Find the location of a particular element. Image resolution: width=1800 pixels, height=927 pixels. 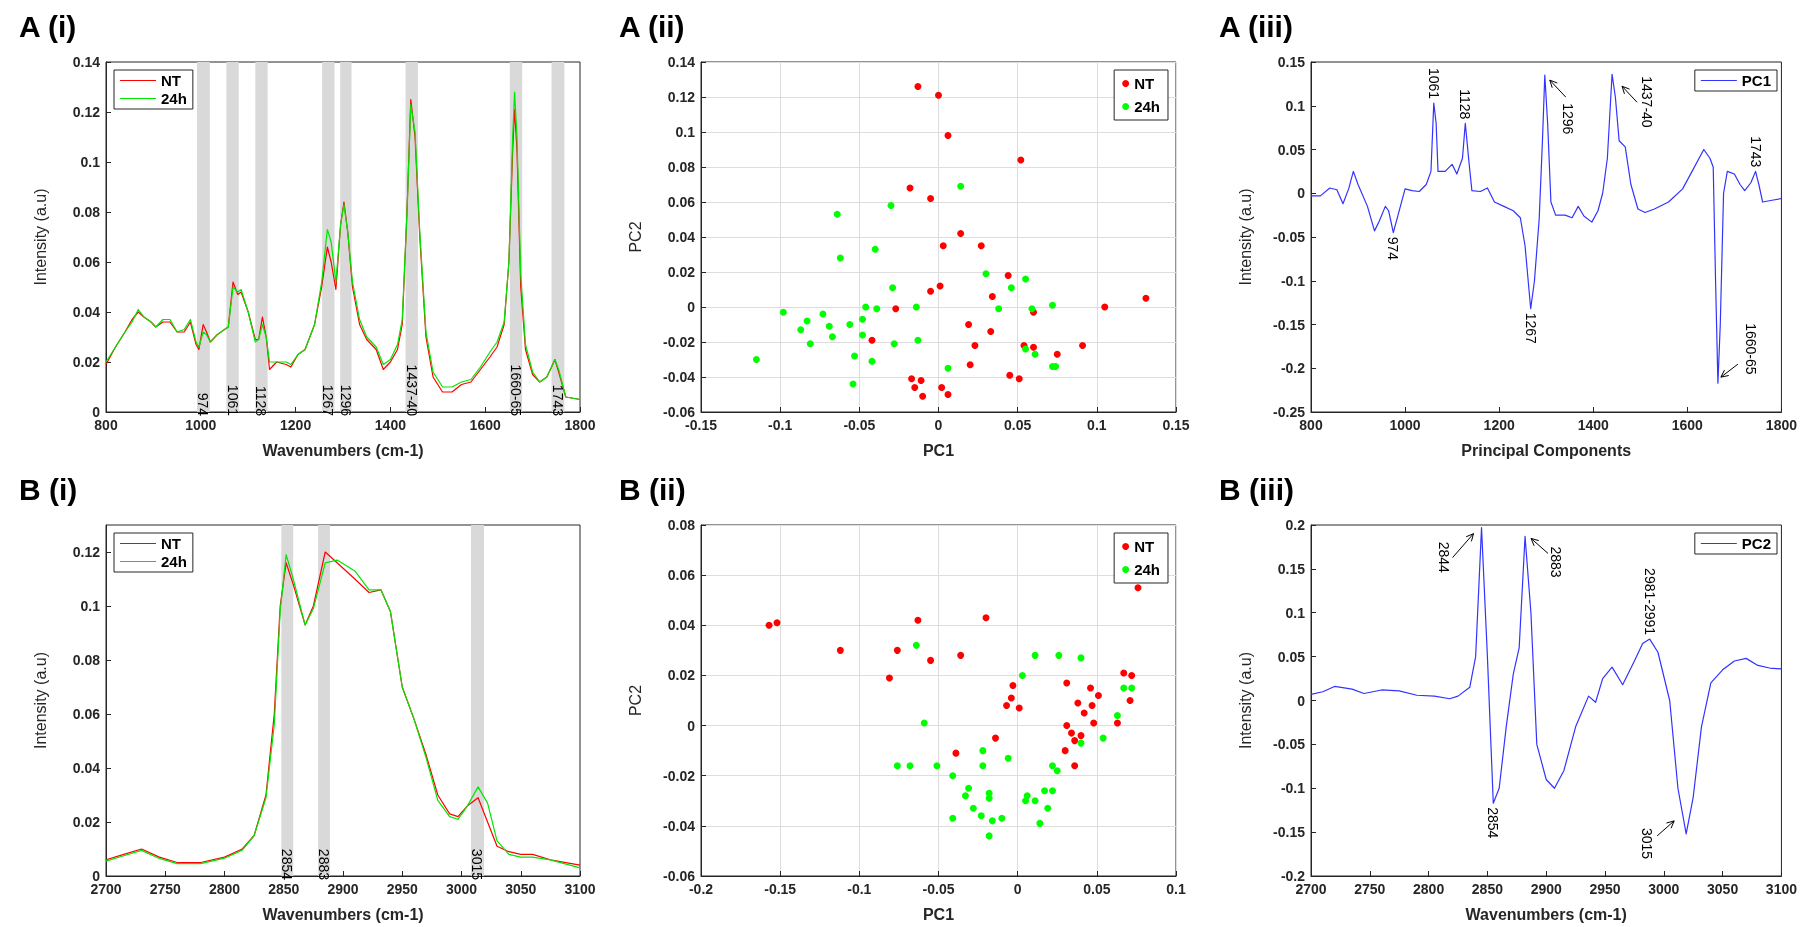

y-tick-label: -0.15 is located at coordinates (1289, 832).